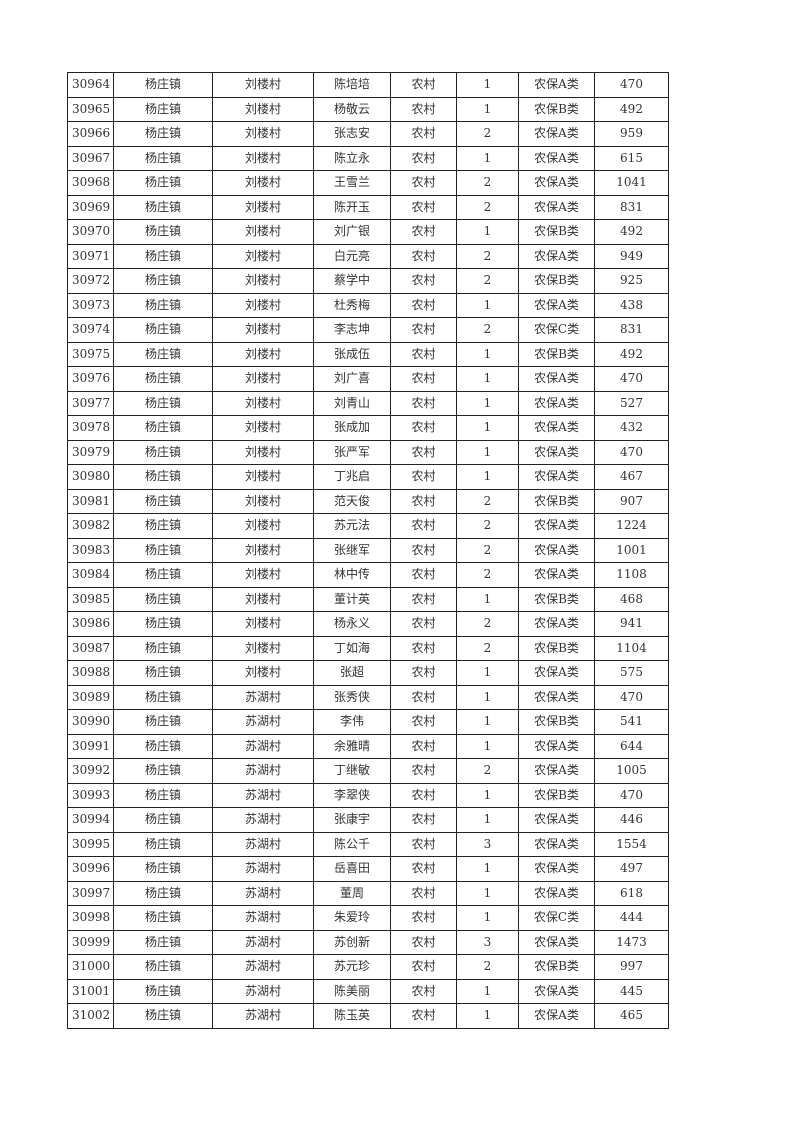 Image resolution: width=793 pixels, height=1122 pixels. Describe the element at coordinates (90, 746) in the screenshot. I see `id-cell: 30991` at that location.